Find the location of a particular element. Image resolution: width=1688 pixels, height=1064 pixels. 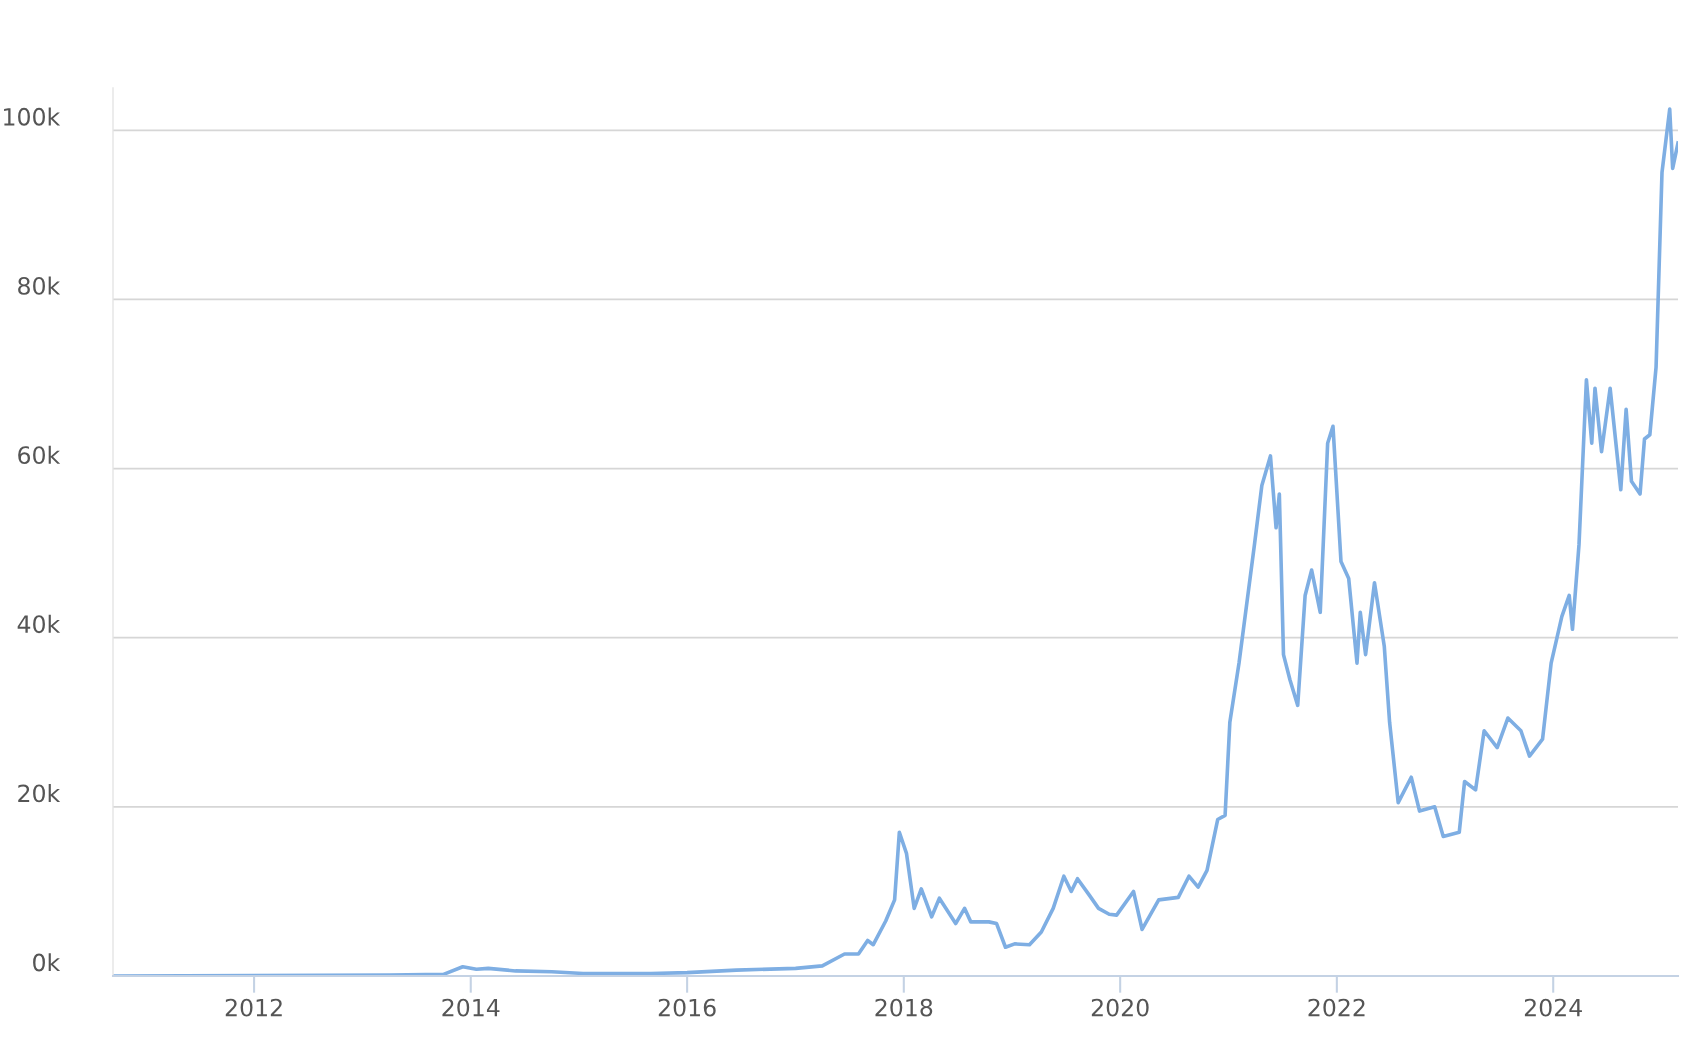

y-tick-label: 20k is located at coordinates (39, 793).